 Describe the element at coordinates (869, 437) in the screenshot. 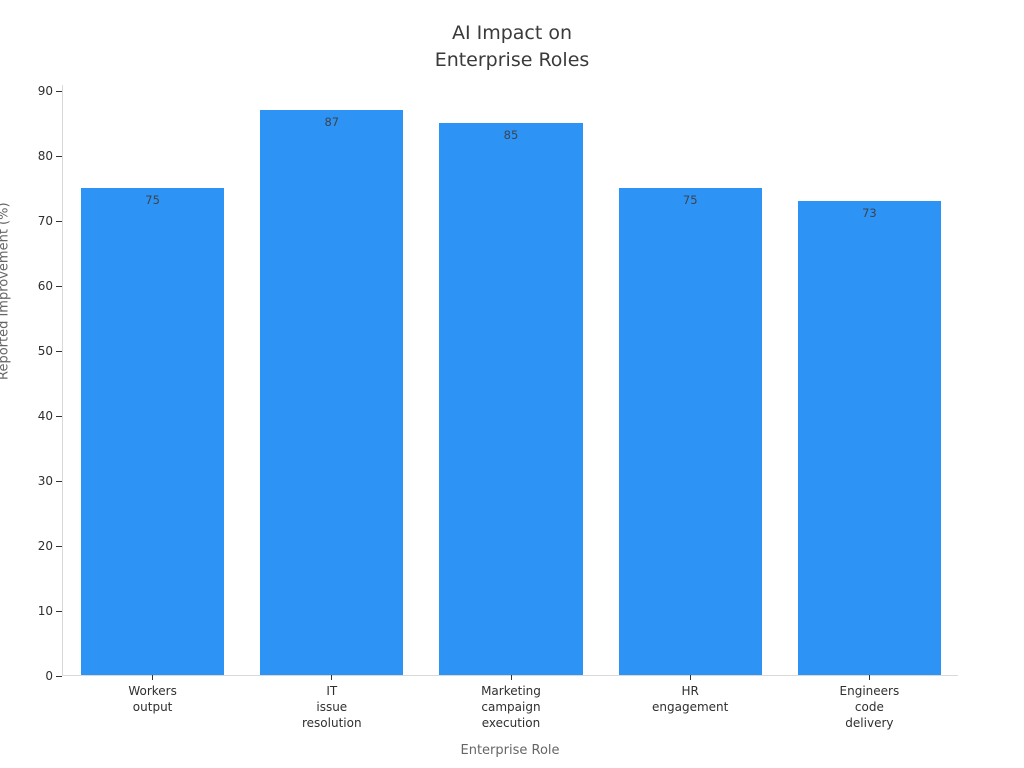

I see `bar: 73` at that location.